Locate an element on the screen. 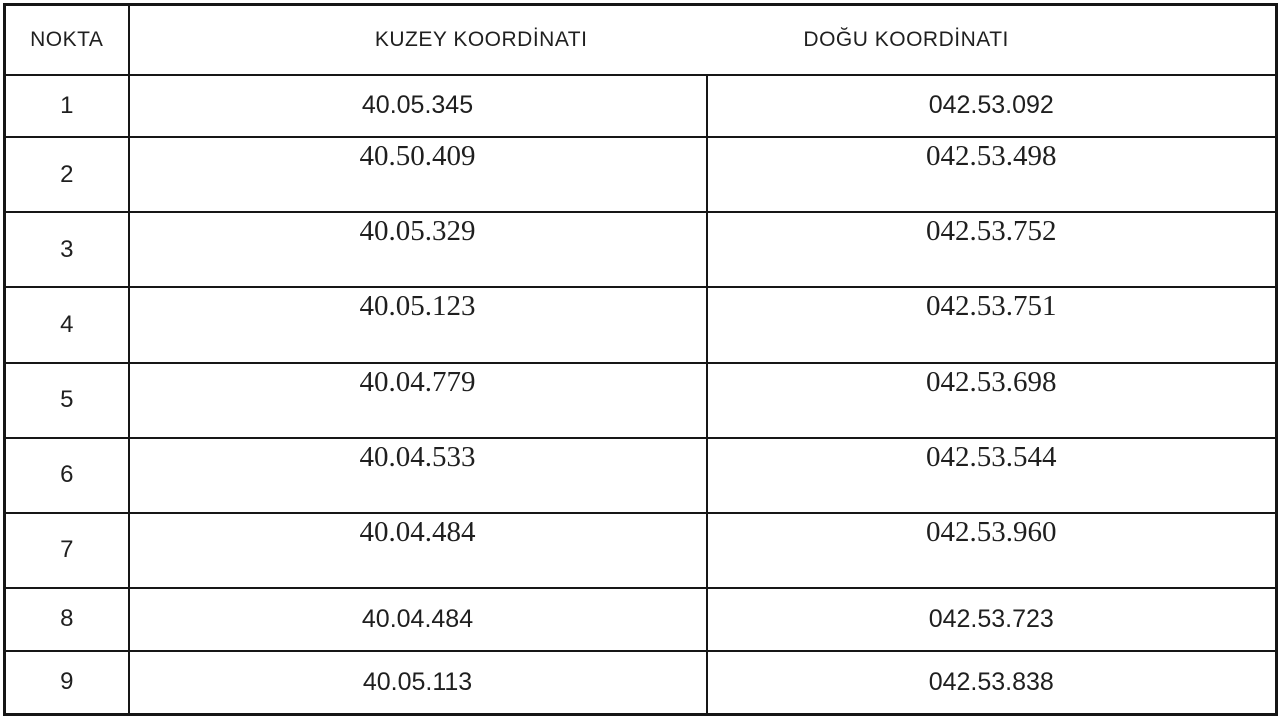 This screenshot has width=1280, height=720. header-kuzey: KUZEY KOORDİNATI is located at coordinates (481, 39).